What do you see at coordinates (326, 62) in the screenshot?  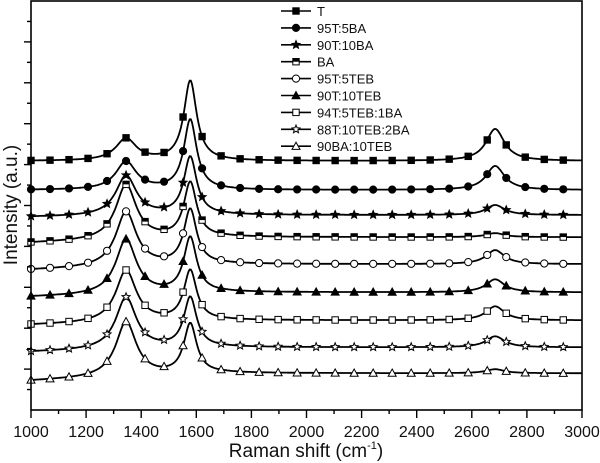 I see `legend-label: BA` at bounding box center [326, 62].